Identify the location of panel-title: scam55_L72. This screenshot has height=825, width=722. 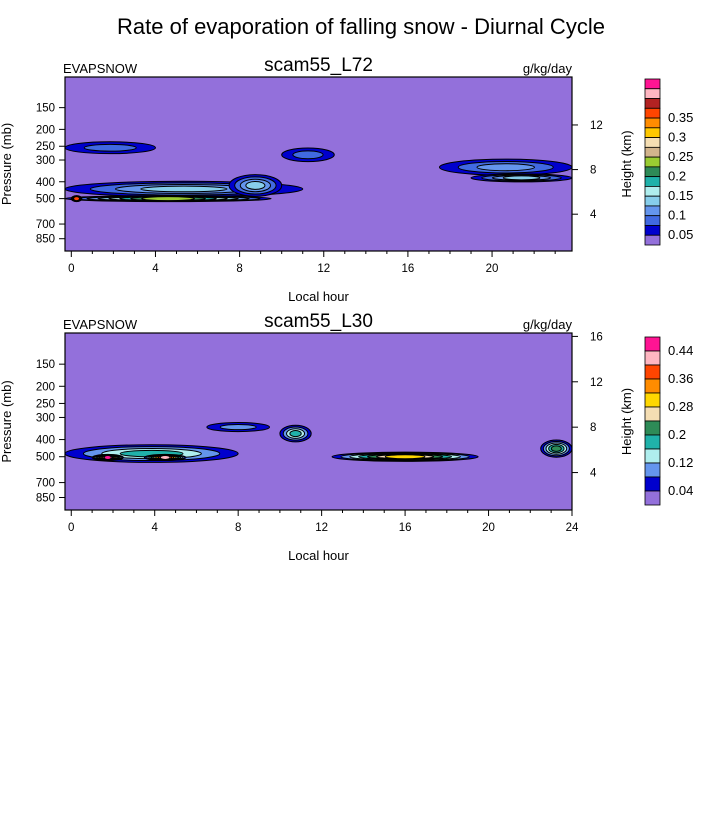
(318, 65).